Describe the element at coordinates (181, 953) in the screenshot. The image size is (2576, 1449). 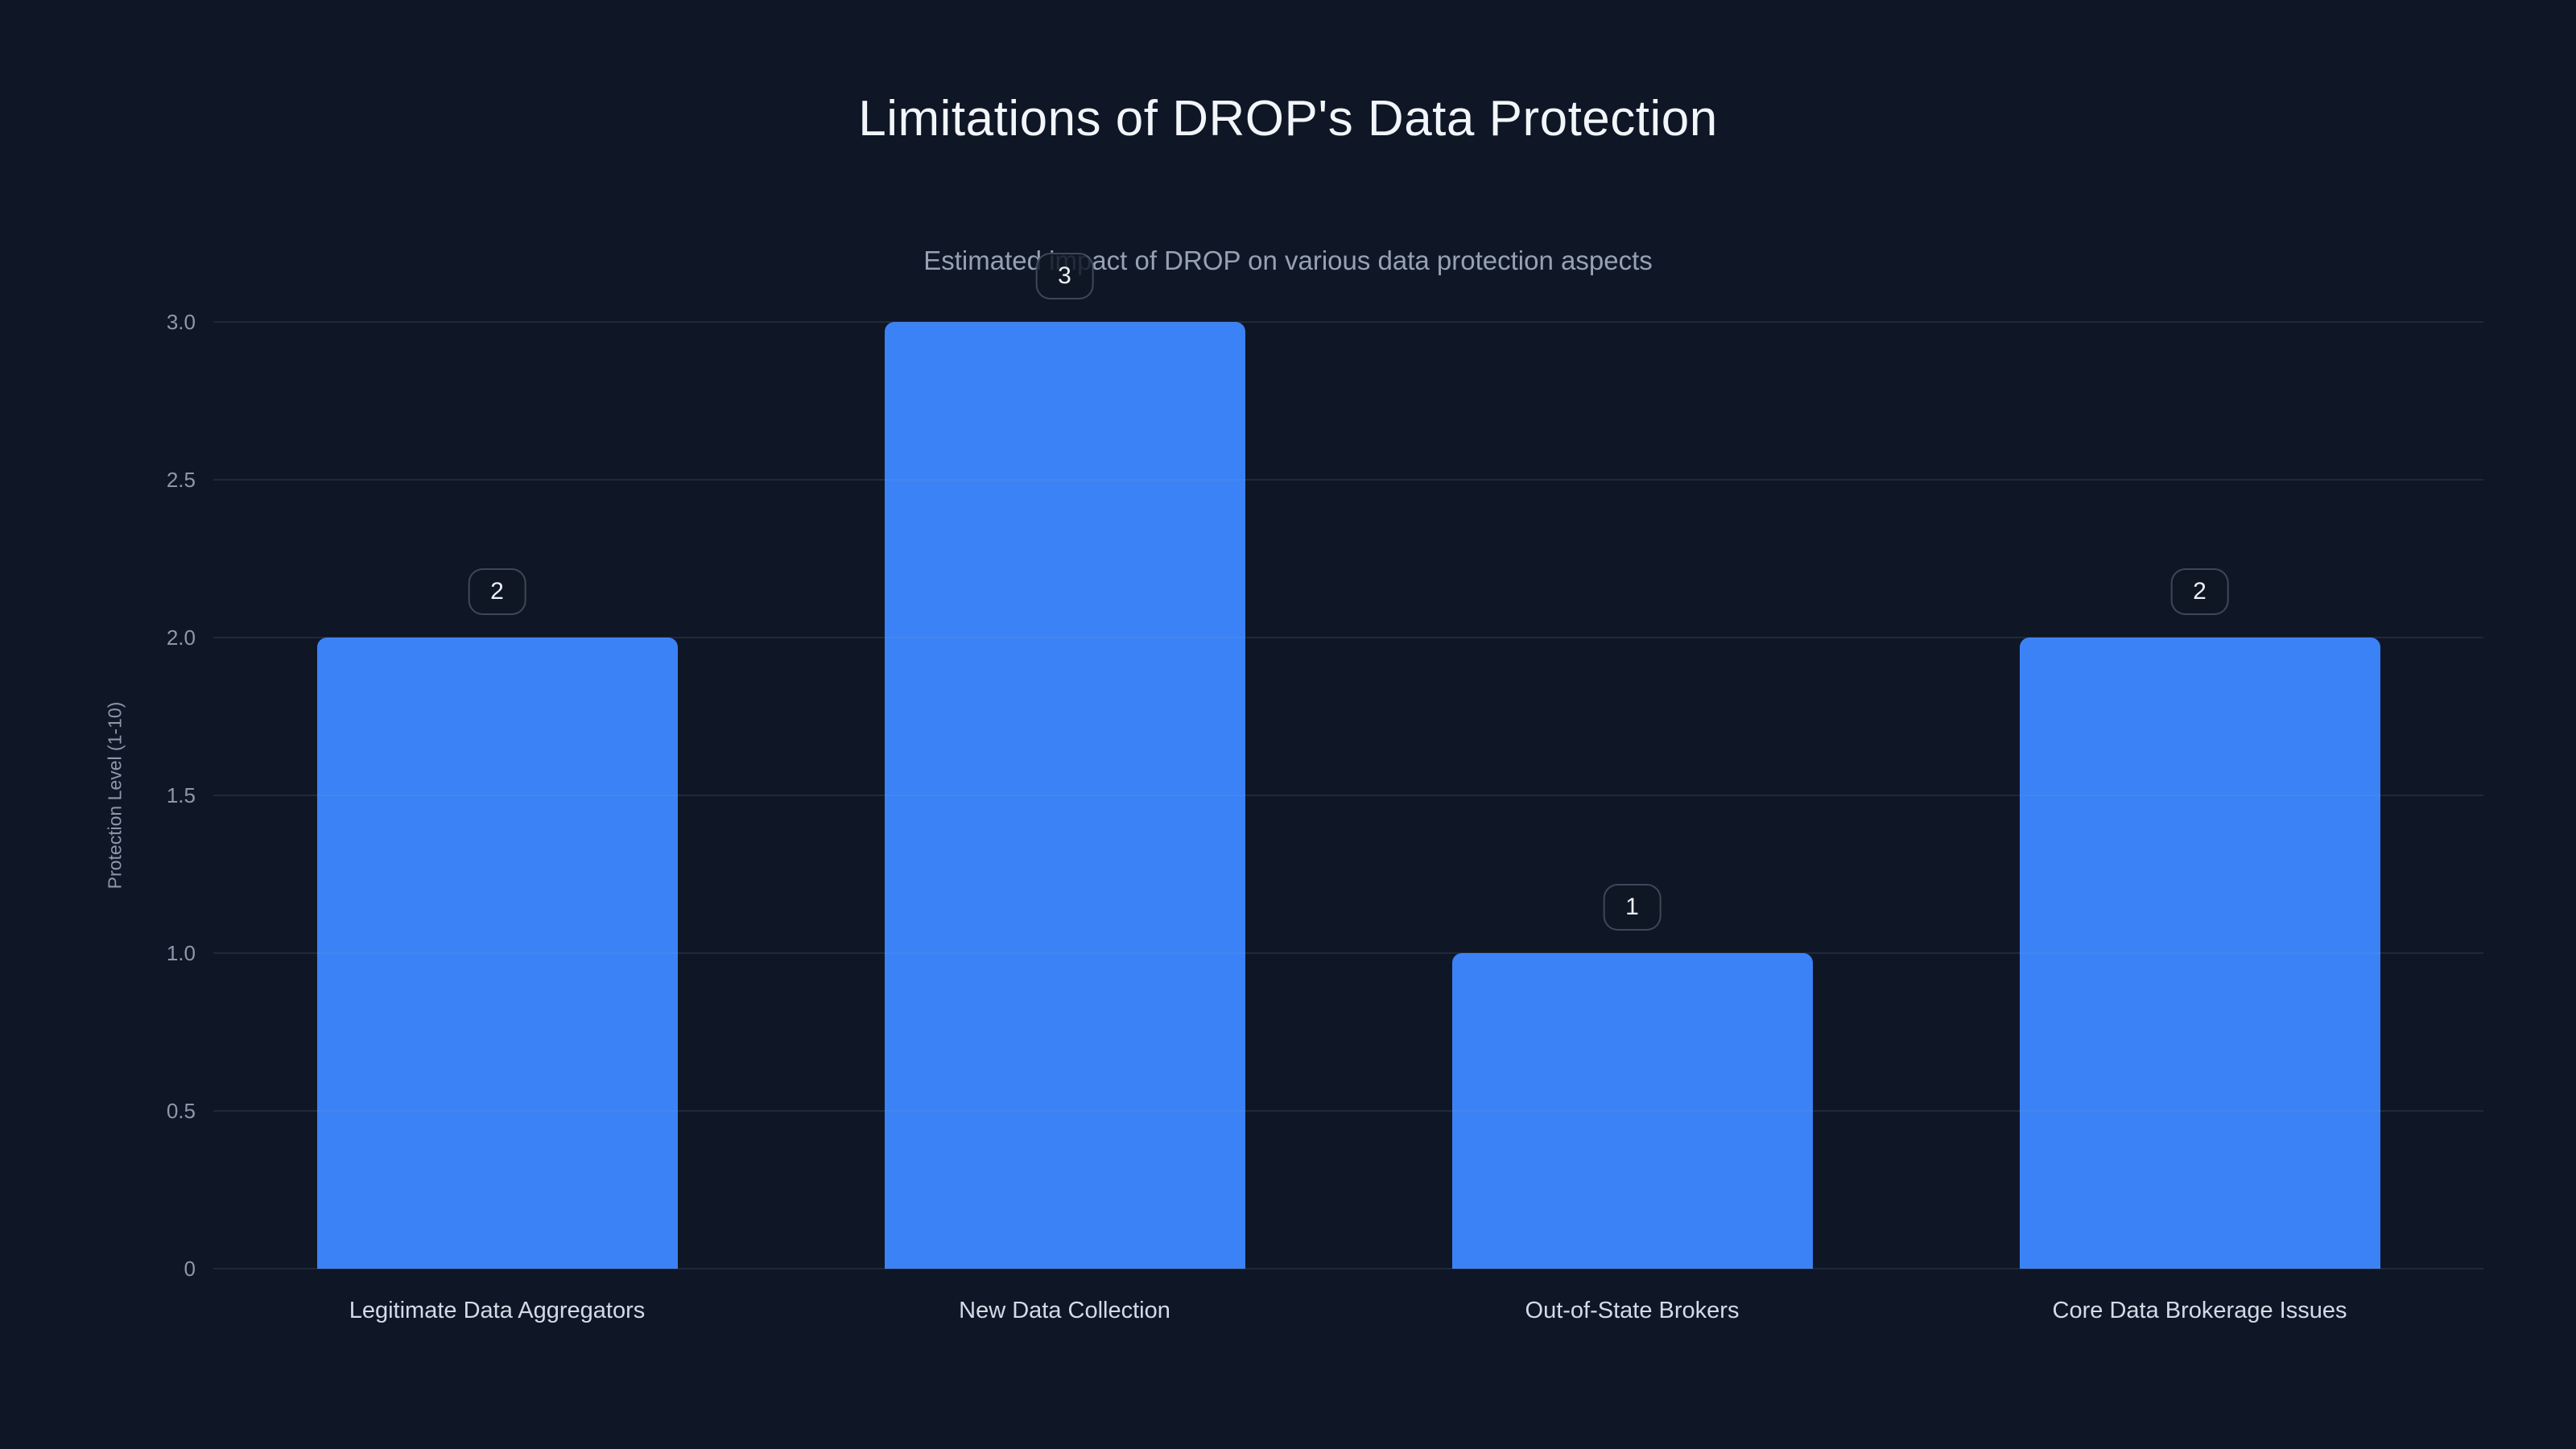
I see `y-tick-label: 1.0` at that location.